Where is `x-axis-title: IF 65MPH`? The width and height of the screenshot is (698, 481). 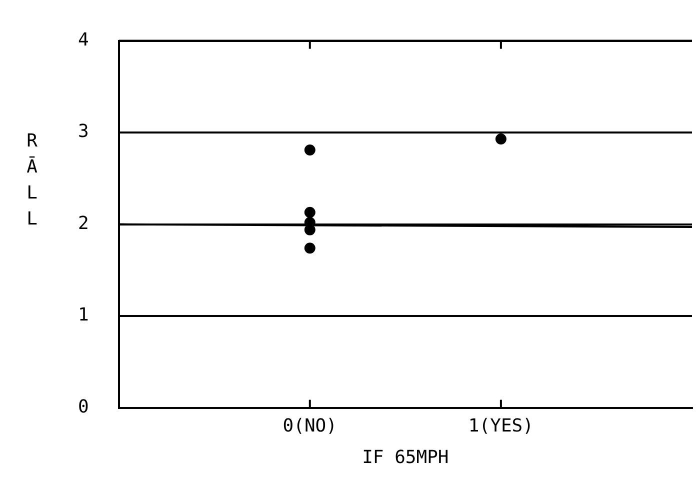 x-axis-title: IF 65MPH is located at coordinates (405, 457).